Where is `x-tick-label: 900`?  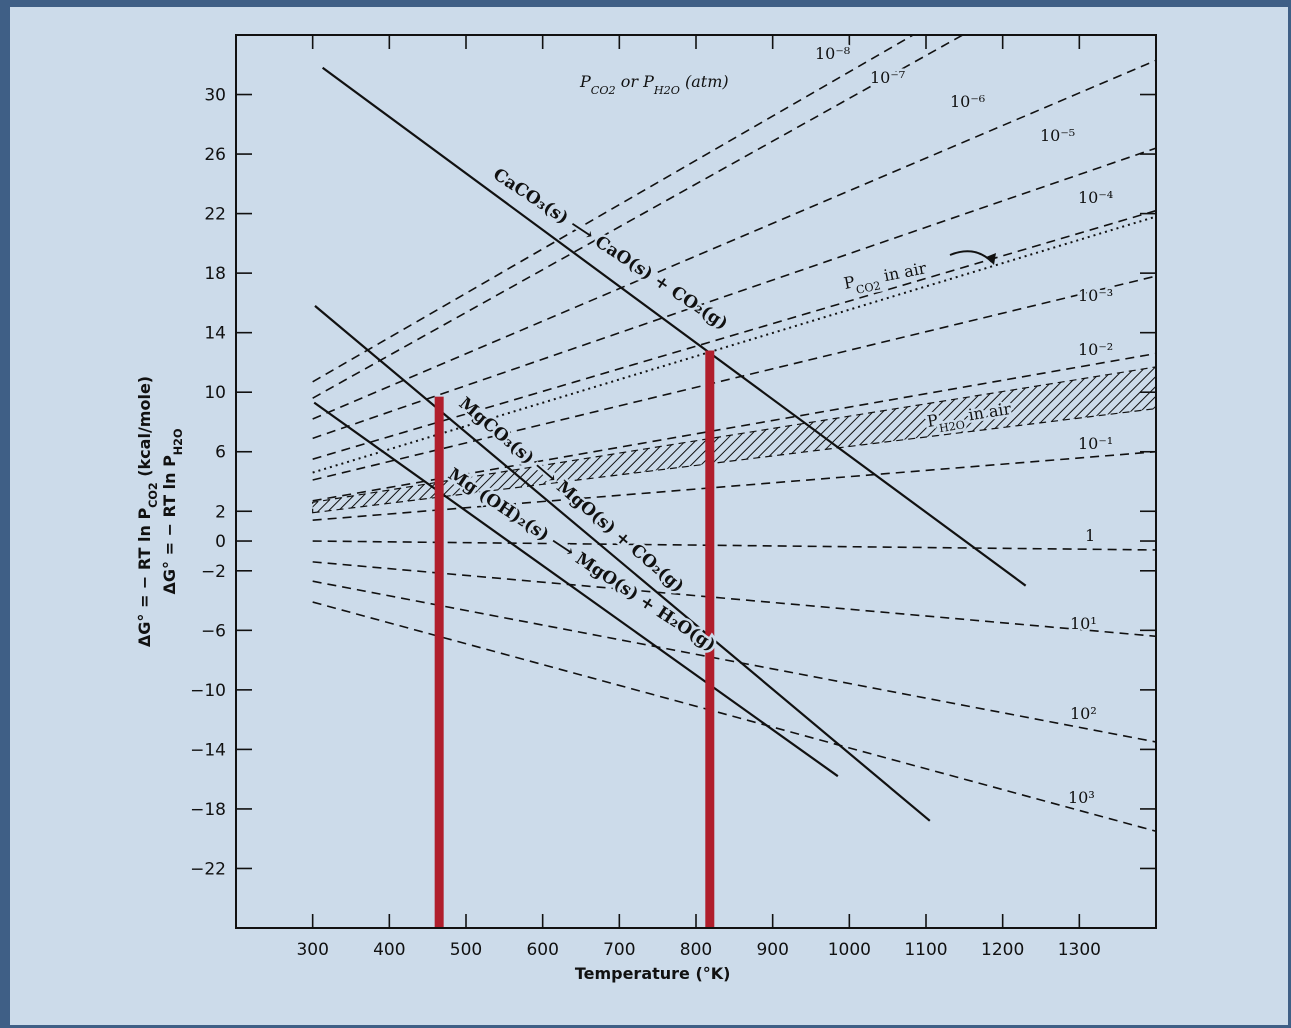
x-tick-label: 900 is located at coordinates (772, 950).